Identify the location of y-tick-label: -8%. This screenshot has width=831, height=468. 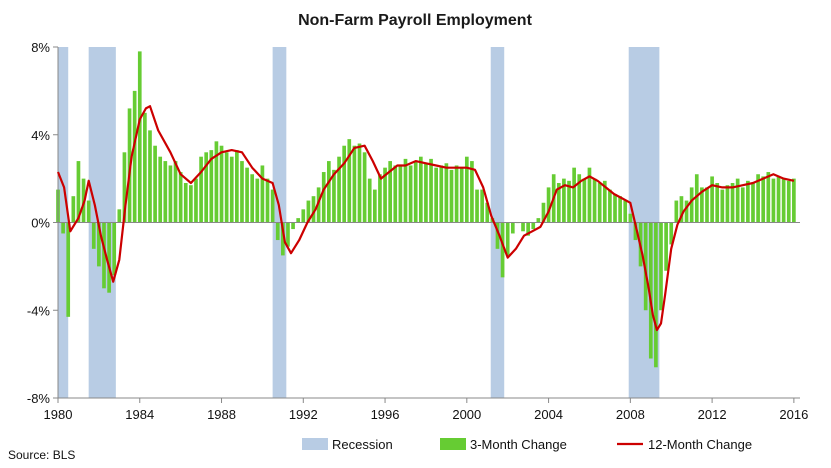
(39, 398).